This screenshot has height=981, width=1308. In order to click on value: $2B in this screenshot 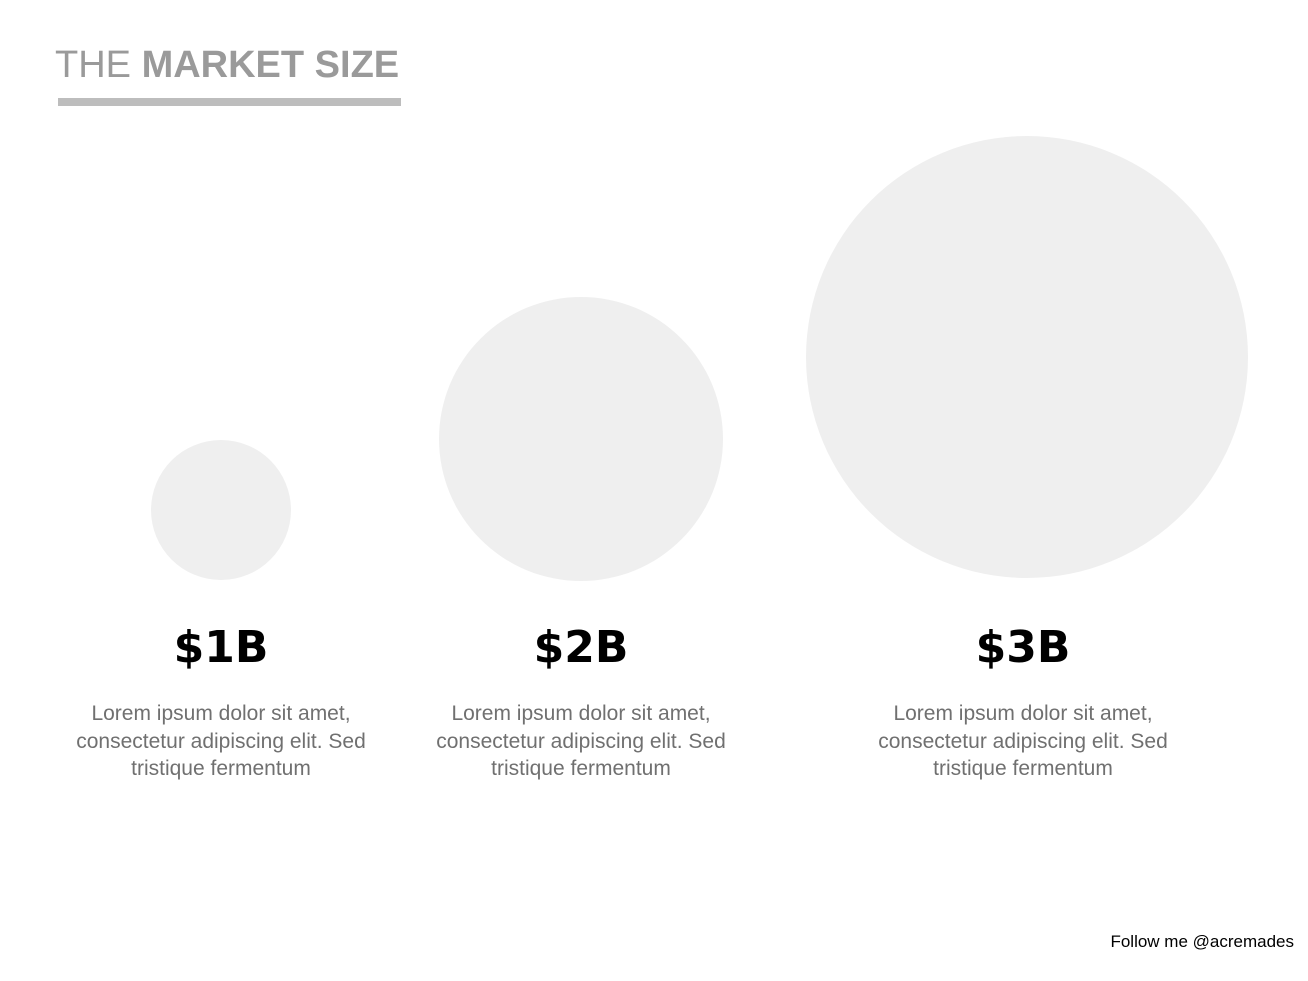, I will do `click(581, 647)`.